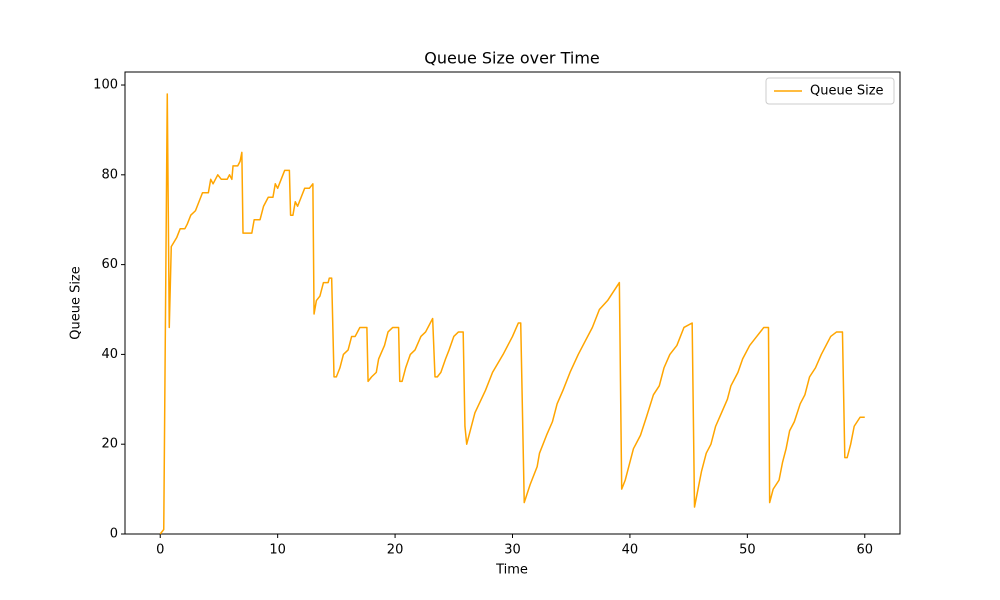  Describe the element at coordinates (864, 550) in the screenshot. I see `x-tick-label: 60` at that location.